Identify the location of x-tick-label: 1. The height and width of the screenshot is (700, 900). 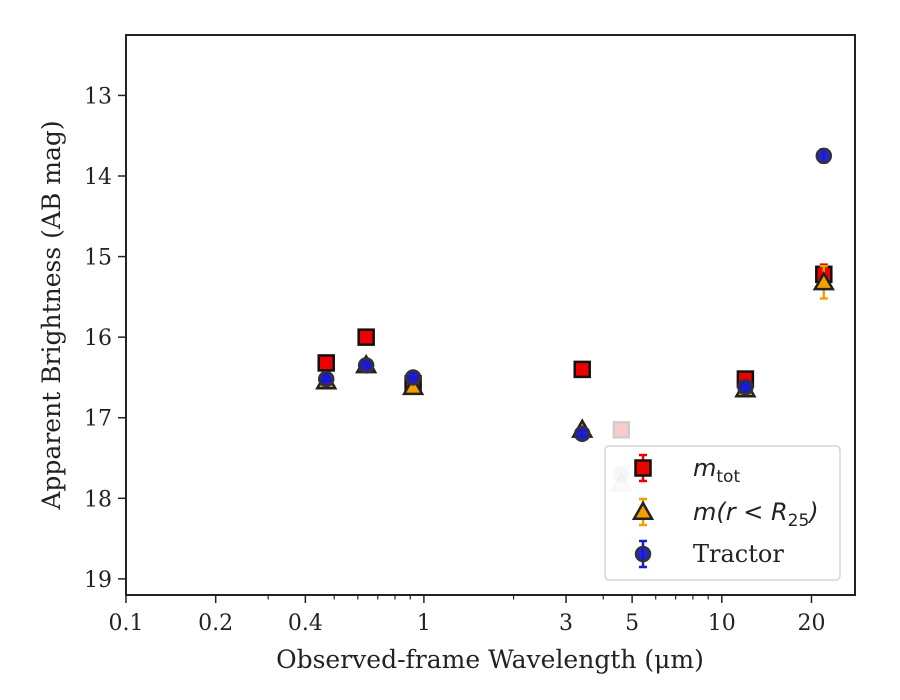
(424, 623).